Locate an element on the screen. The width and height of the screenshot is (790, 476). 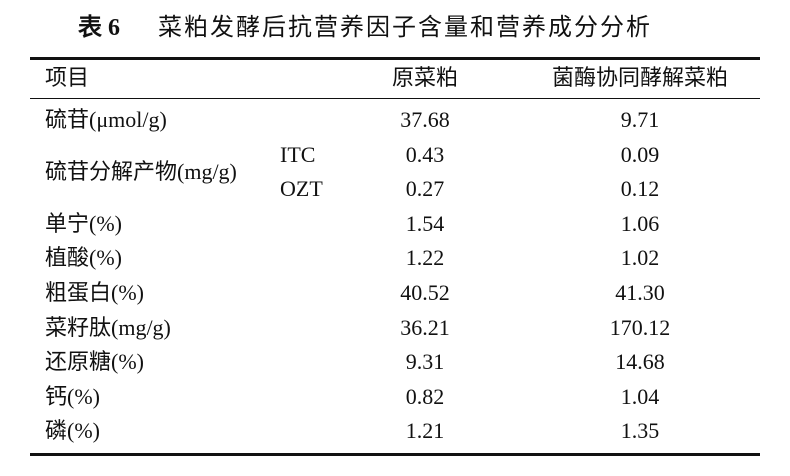
table-number: 表 6 is located at coordinates (99, 28).